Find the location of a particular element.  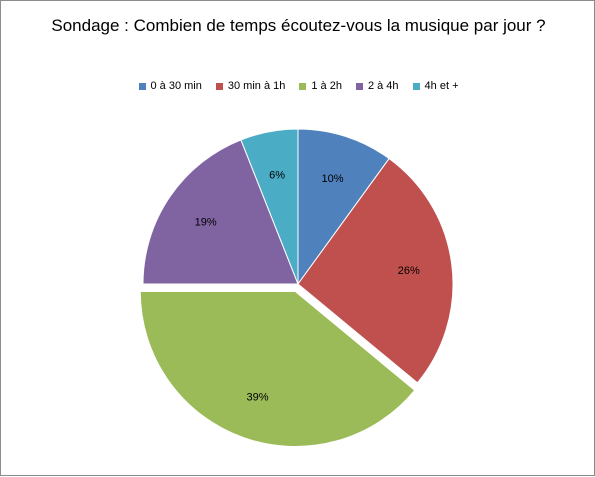

data-label: 19% is located at coordinates (206, 222).